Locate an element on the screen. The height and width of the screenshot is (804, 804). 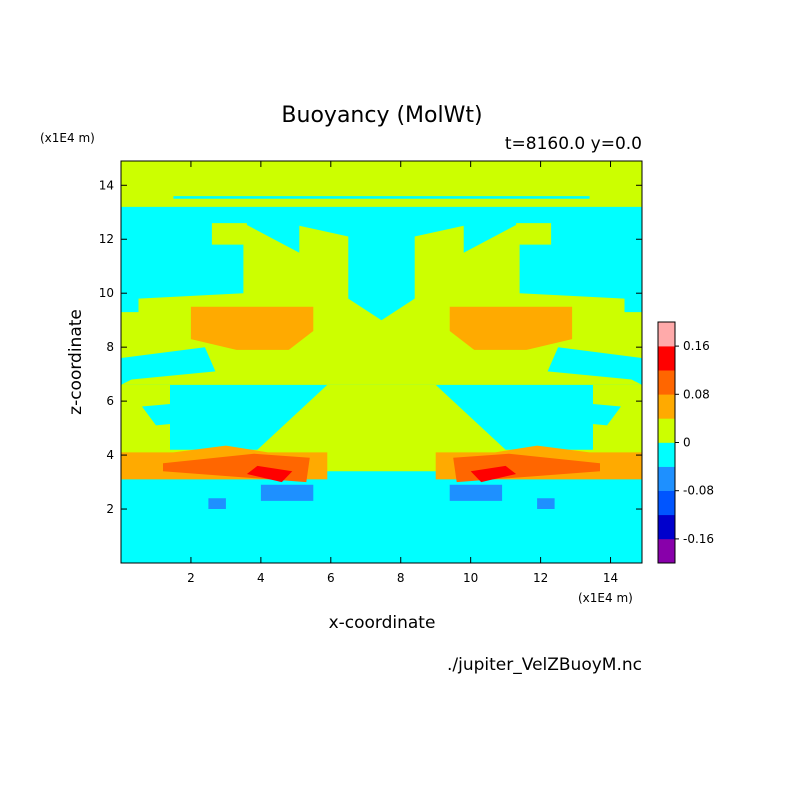
x-tick-label: 6 is located at coordinates (331, 578).